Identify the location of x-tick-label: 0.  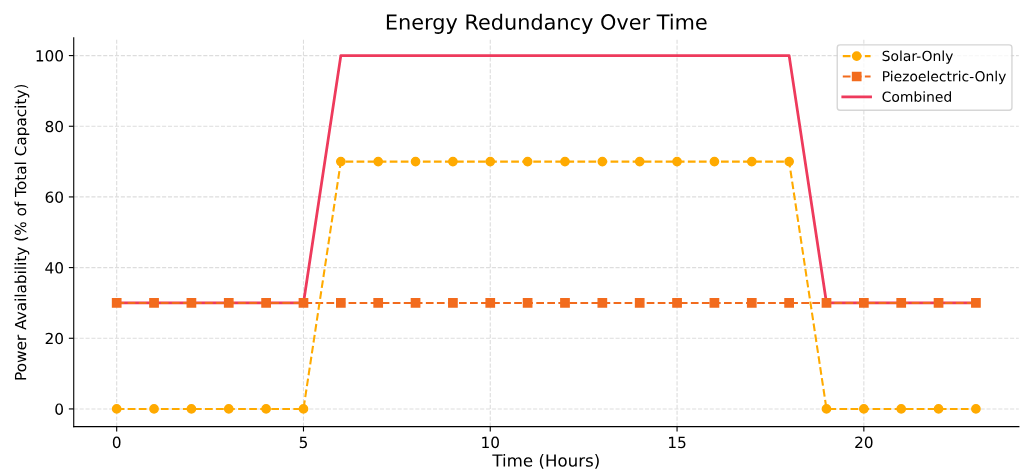
(116, 442).